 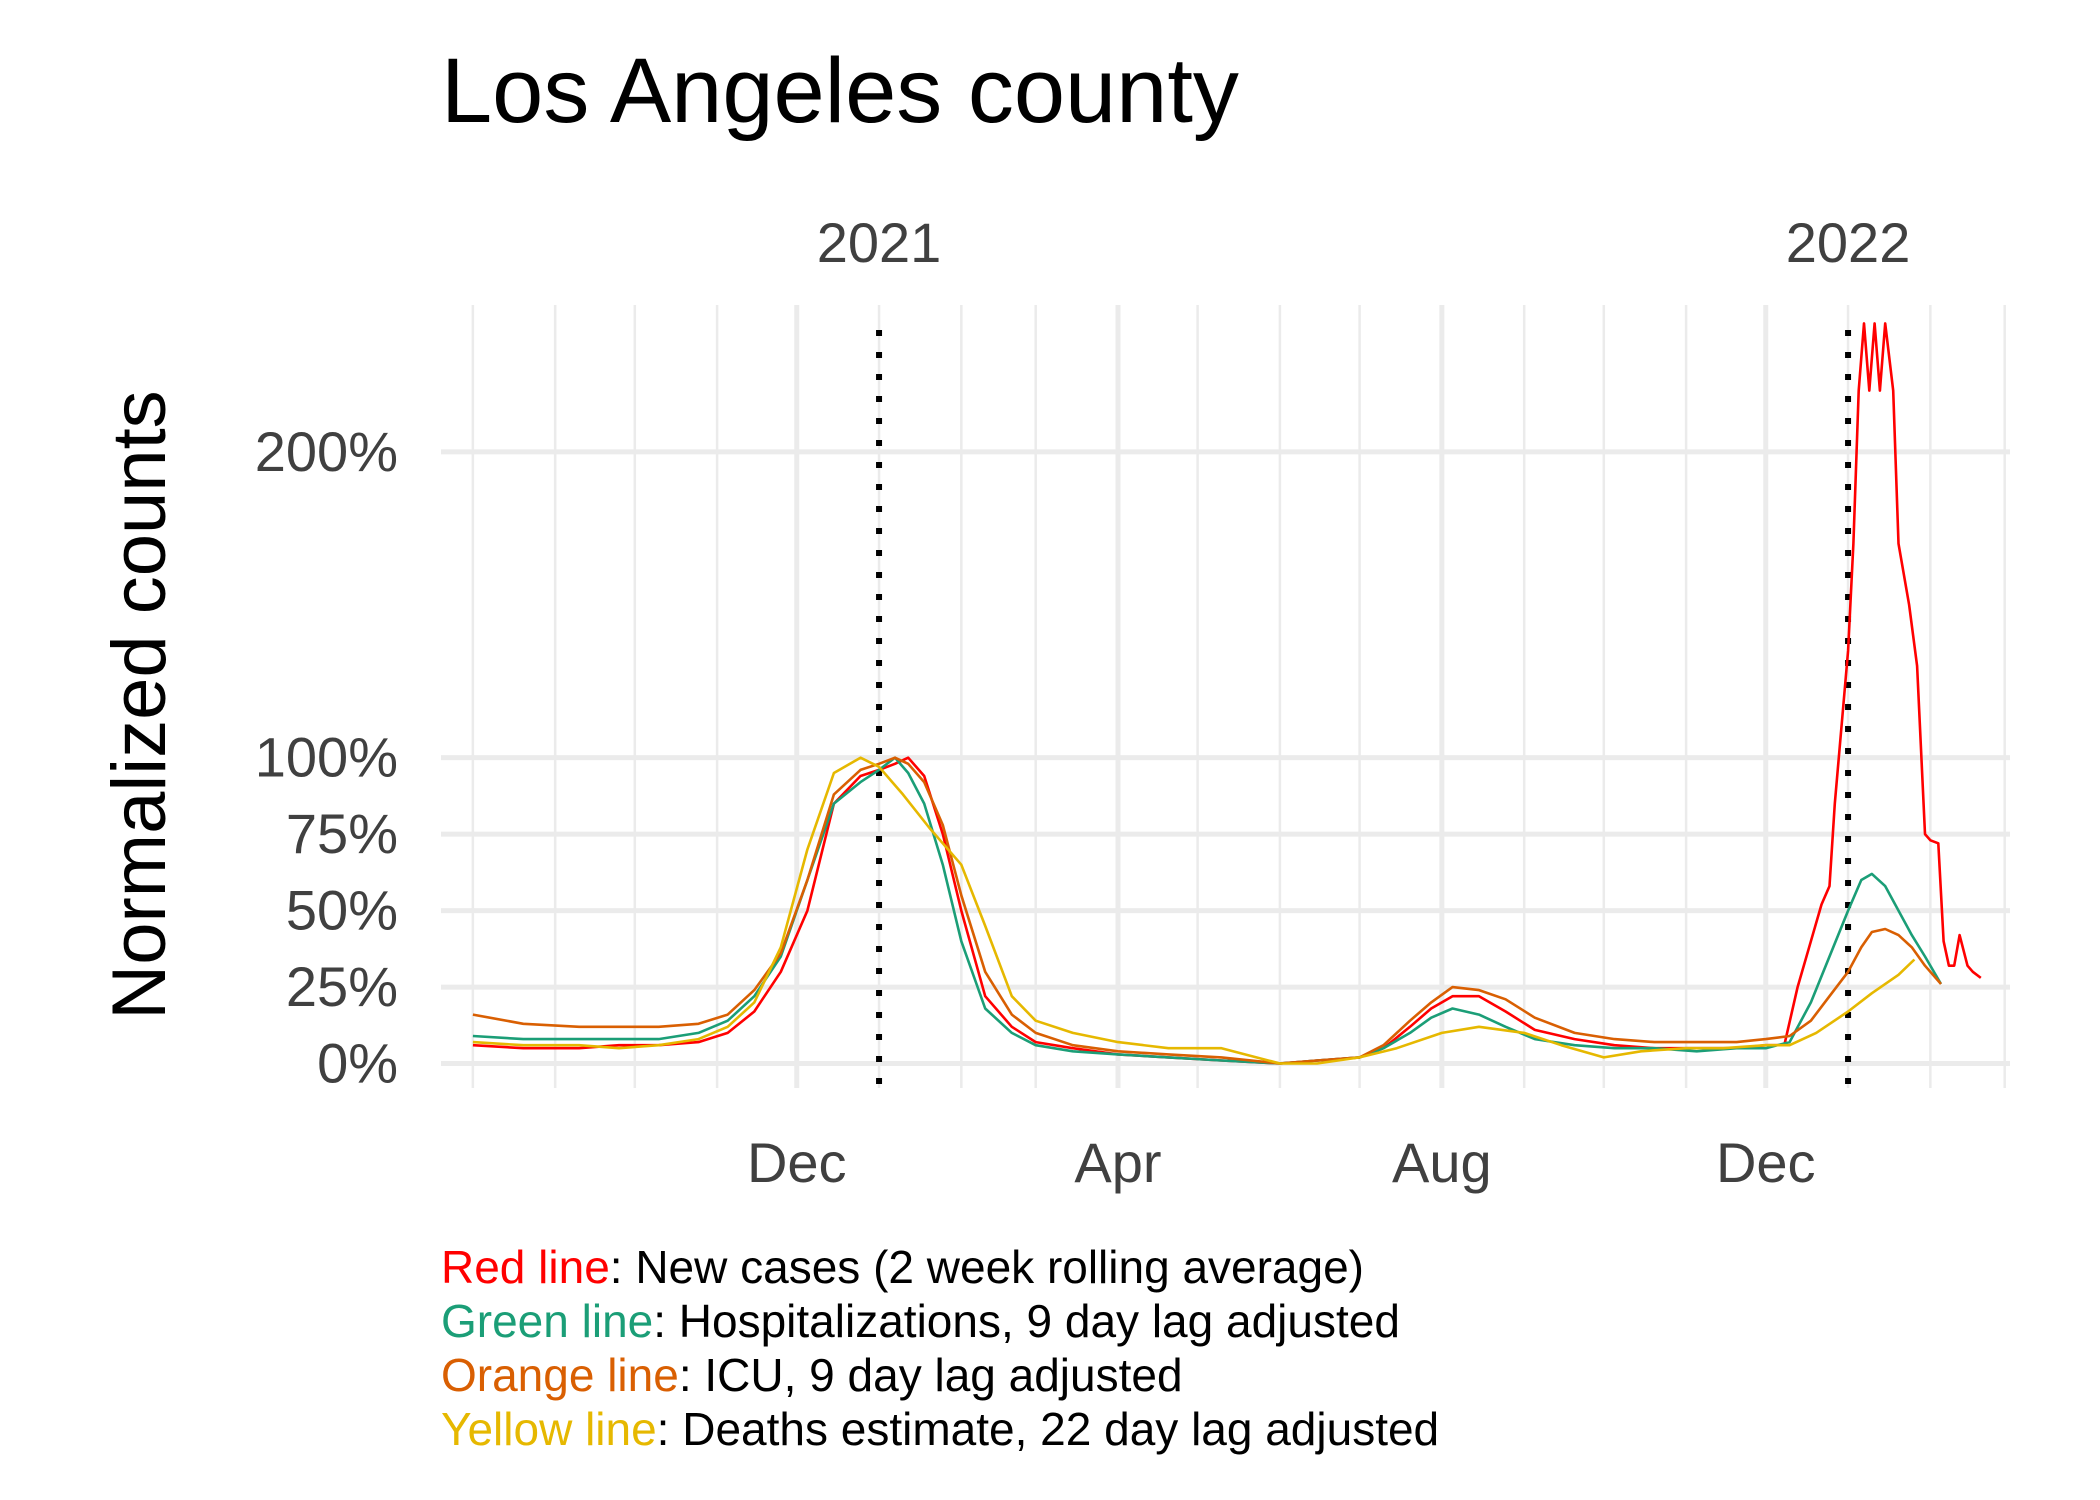 What do you see at coordinates (342, 910) in the screenshot?
I see `y-tick-label: 50%` at bounding box center [342, 910].